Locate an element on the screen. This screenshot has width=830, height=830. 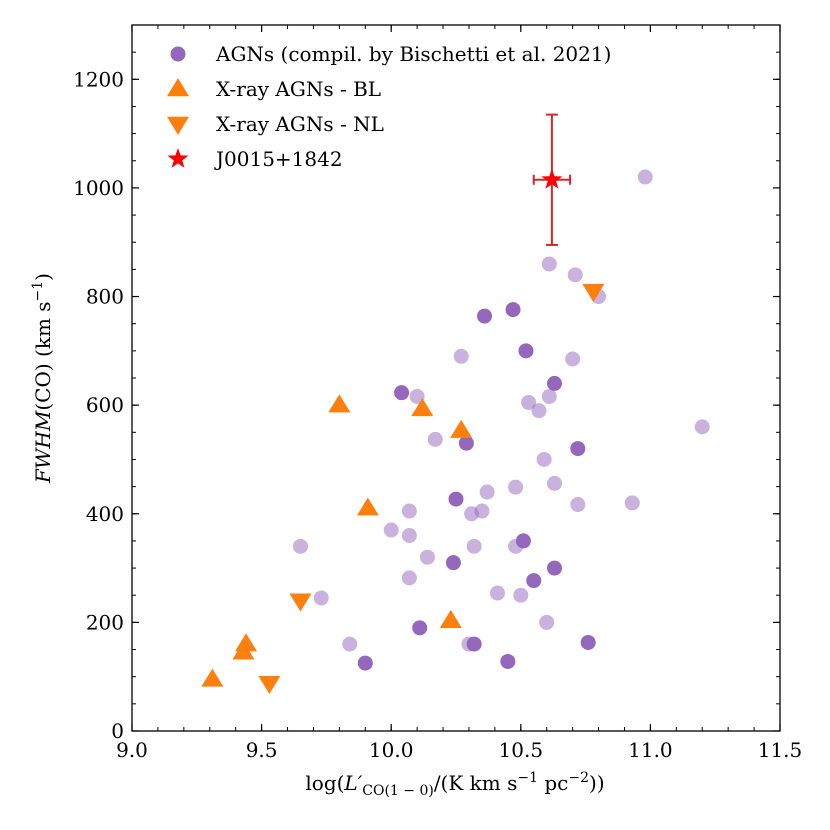
legend-label-1: X-ray AGNs - BL is located at coordinates (298, 89).